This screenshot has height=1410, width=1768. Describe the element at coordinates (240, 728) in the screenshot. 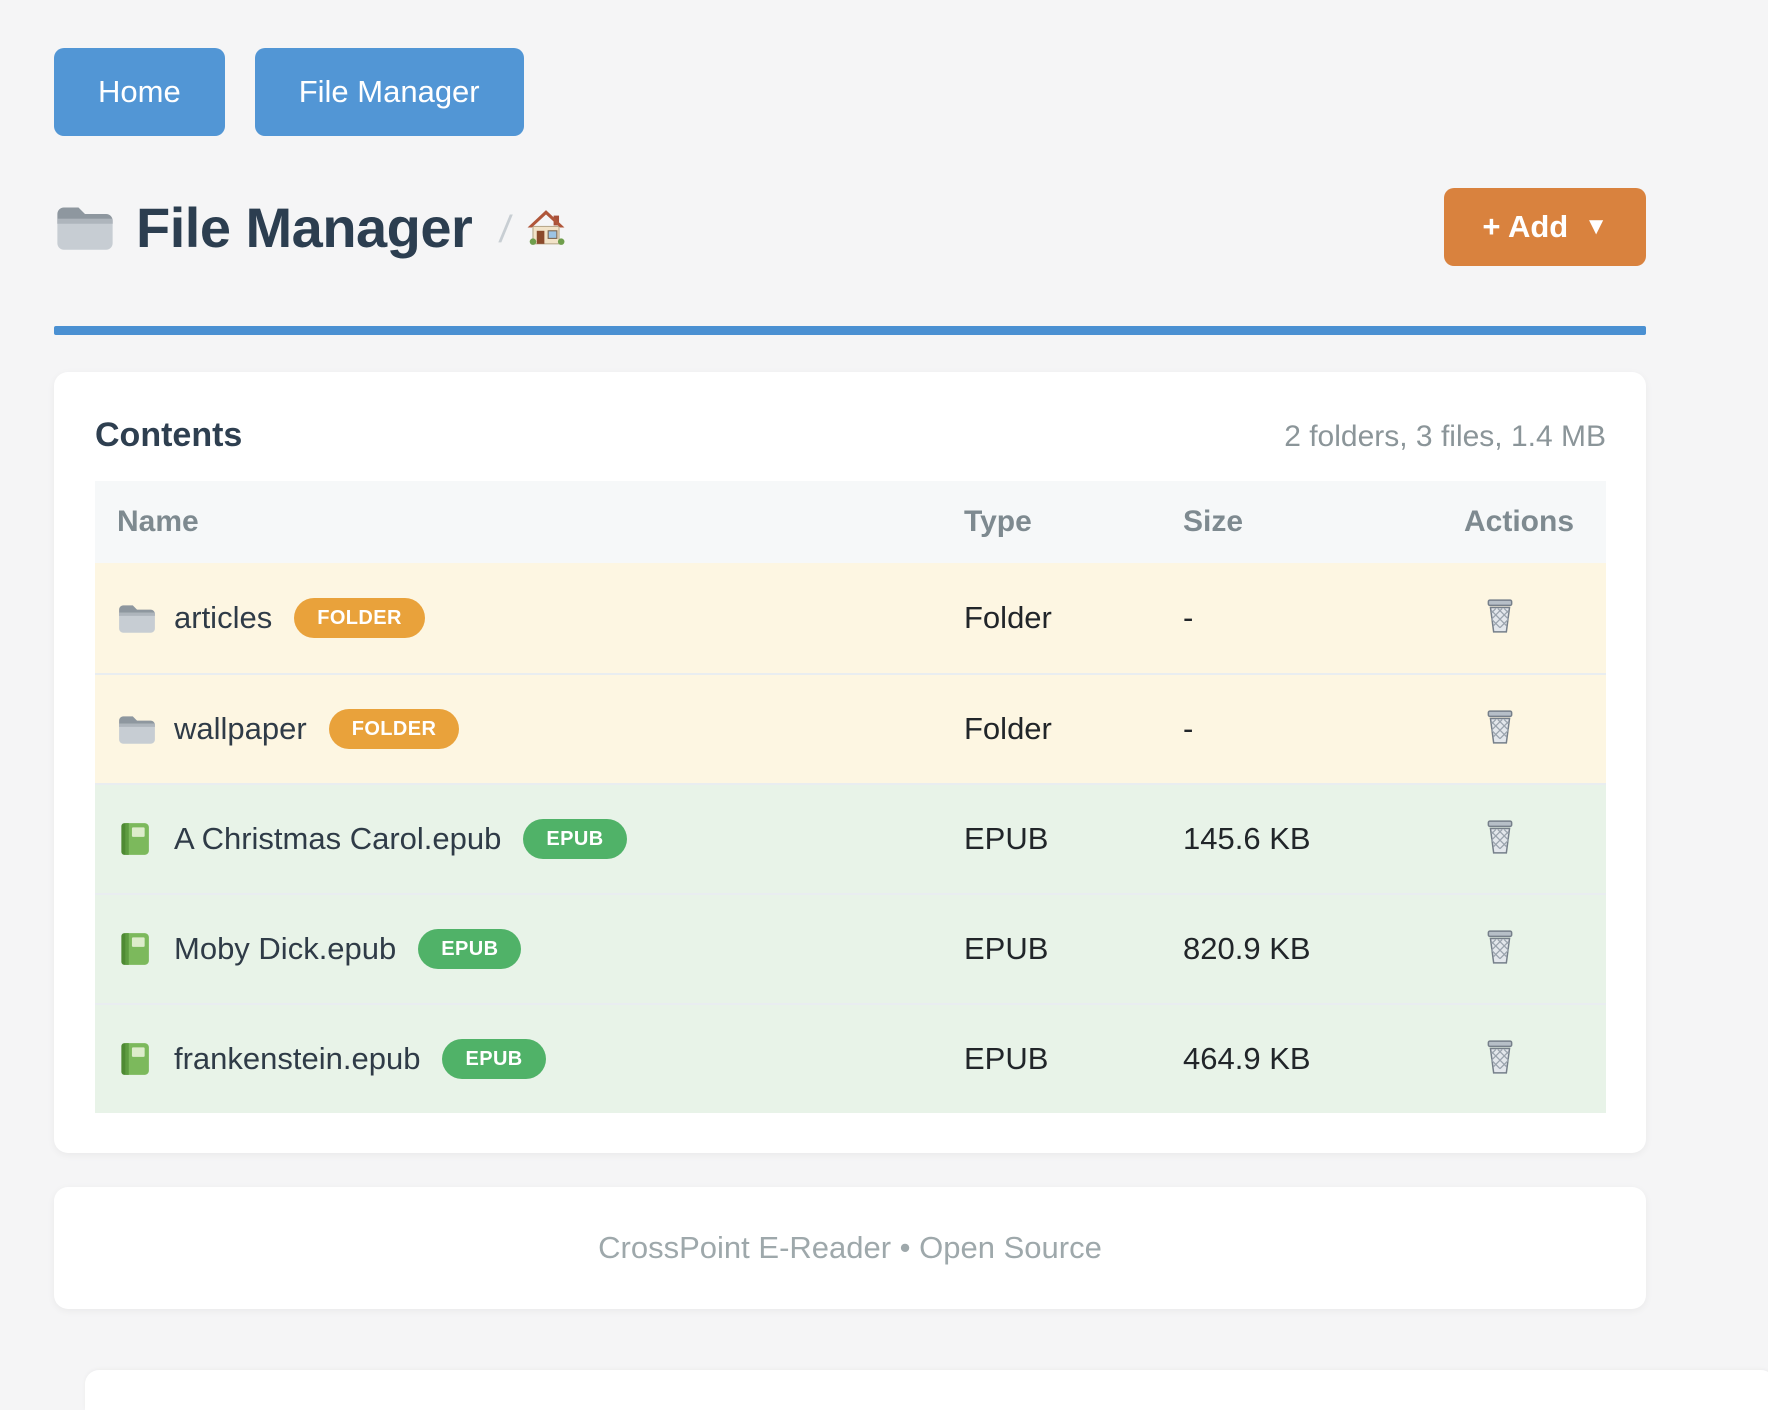

I see `file-name-link: wallpaper` at that location.